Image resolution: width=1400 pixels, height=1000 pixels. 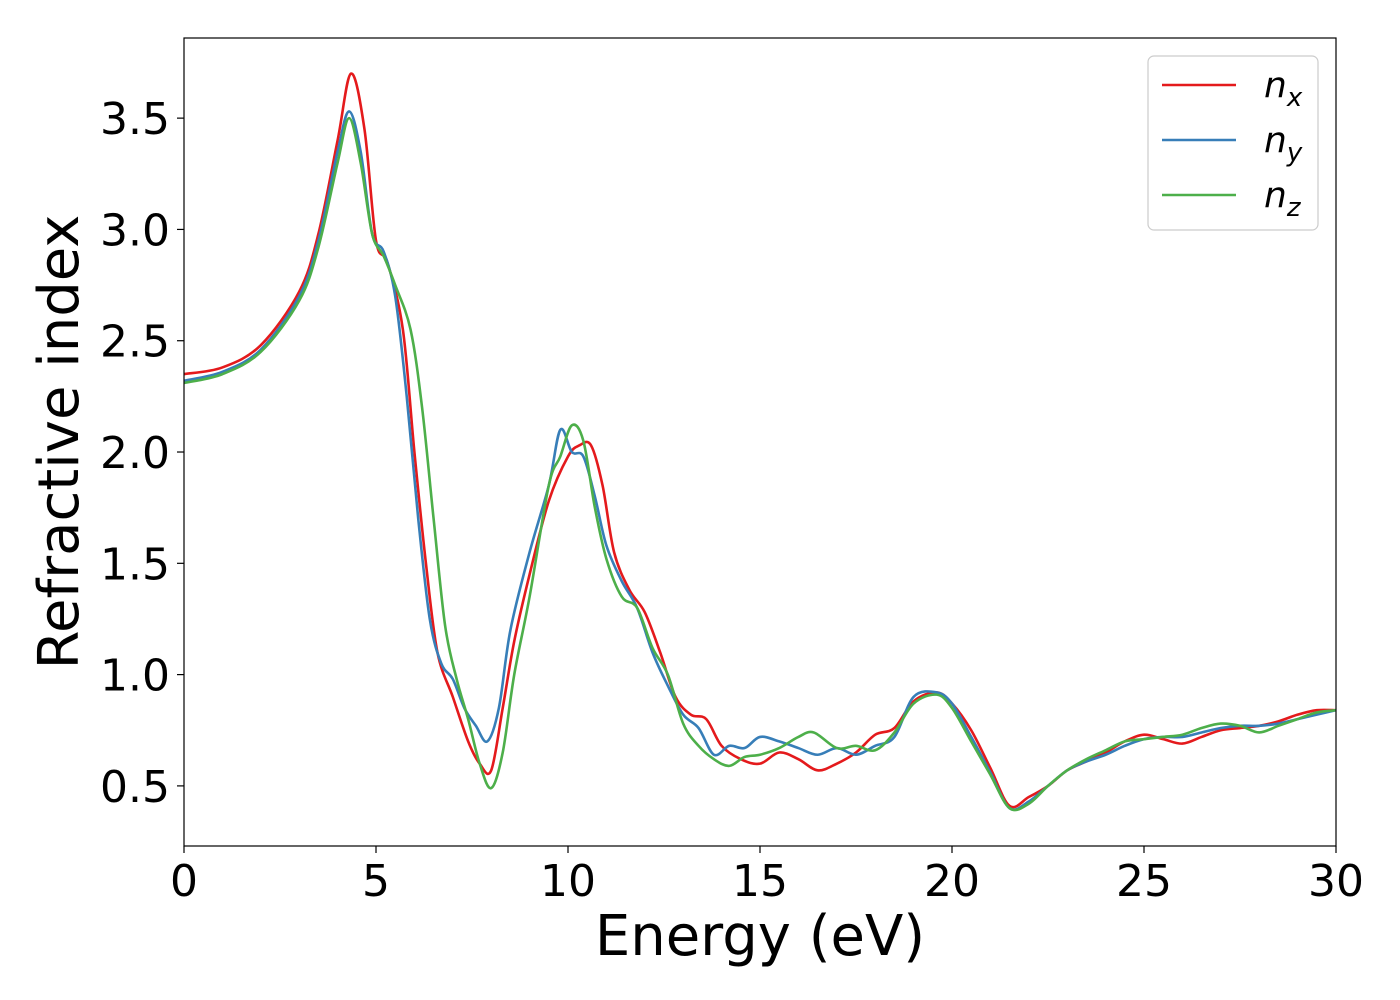 I want to click on x-tick-label: 25, so click(x=1144, y=881).